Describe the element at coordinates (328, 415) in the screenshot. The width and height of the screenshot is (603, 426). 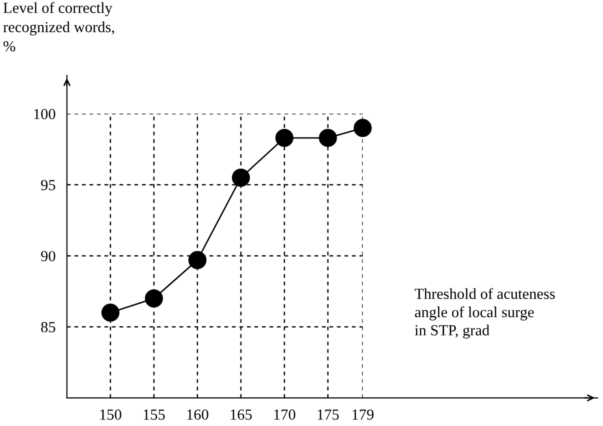
I see `x-tick-label: 175` at that location.